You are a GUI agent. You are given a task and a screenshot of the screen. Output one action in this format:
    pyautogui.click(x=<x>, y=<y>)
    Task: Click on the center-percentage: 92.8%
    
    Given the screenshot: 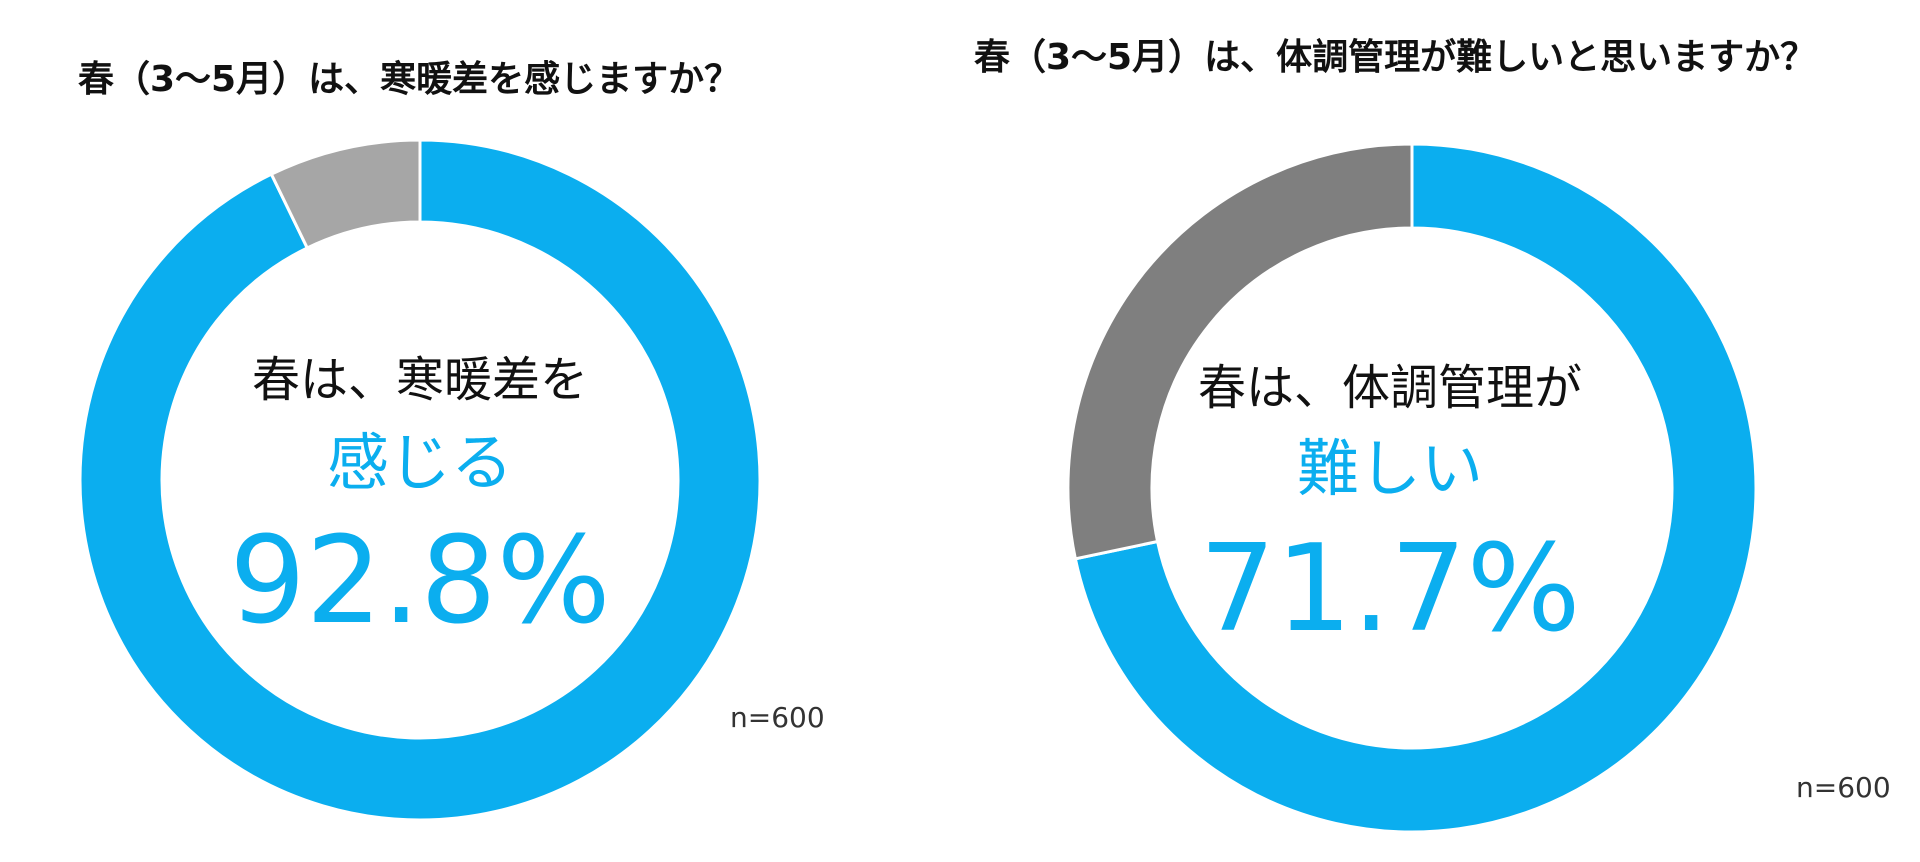 What is the action you would take?
    pyautogui.click(x=420, y=581)
    